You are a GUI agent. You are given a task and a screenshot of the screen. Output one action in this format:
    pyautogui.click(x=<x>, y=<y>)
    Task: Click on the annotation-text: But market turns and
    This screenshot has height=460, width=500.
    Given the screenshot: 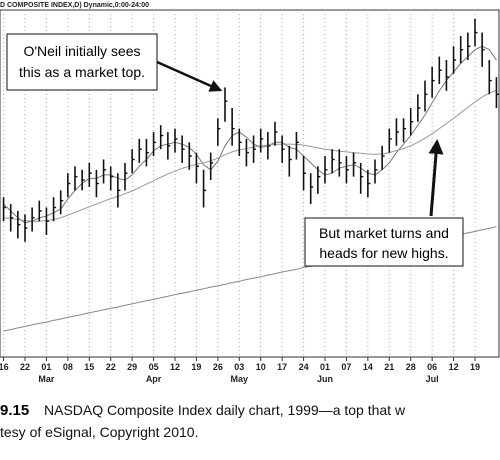 What is the action you would take?
    pyautogui.click(x=384, y=233)
    